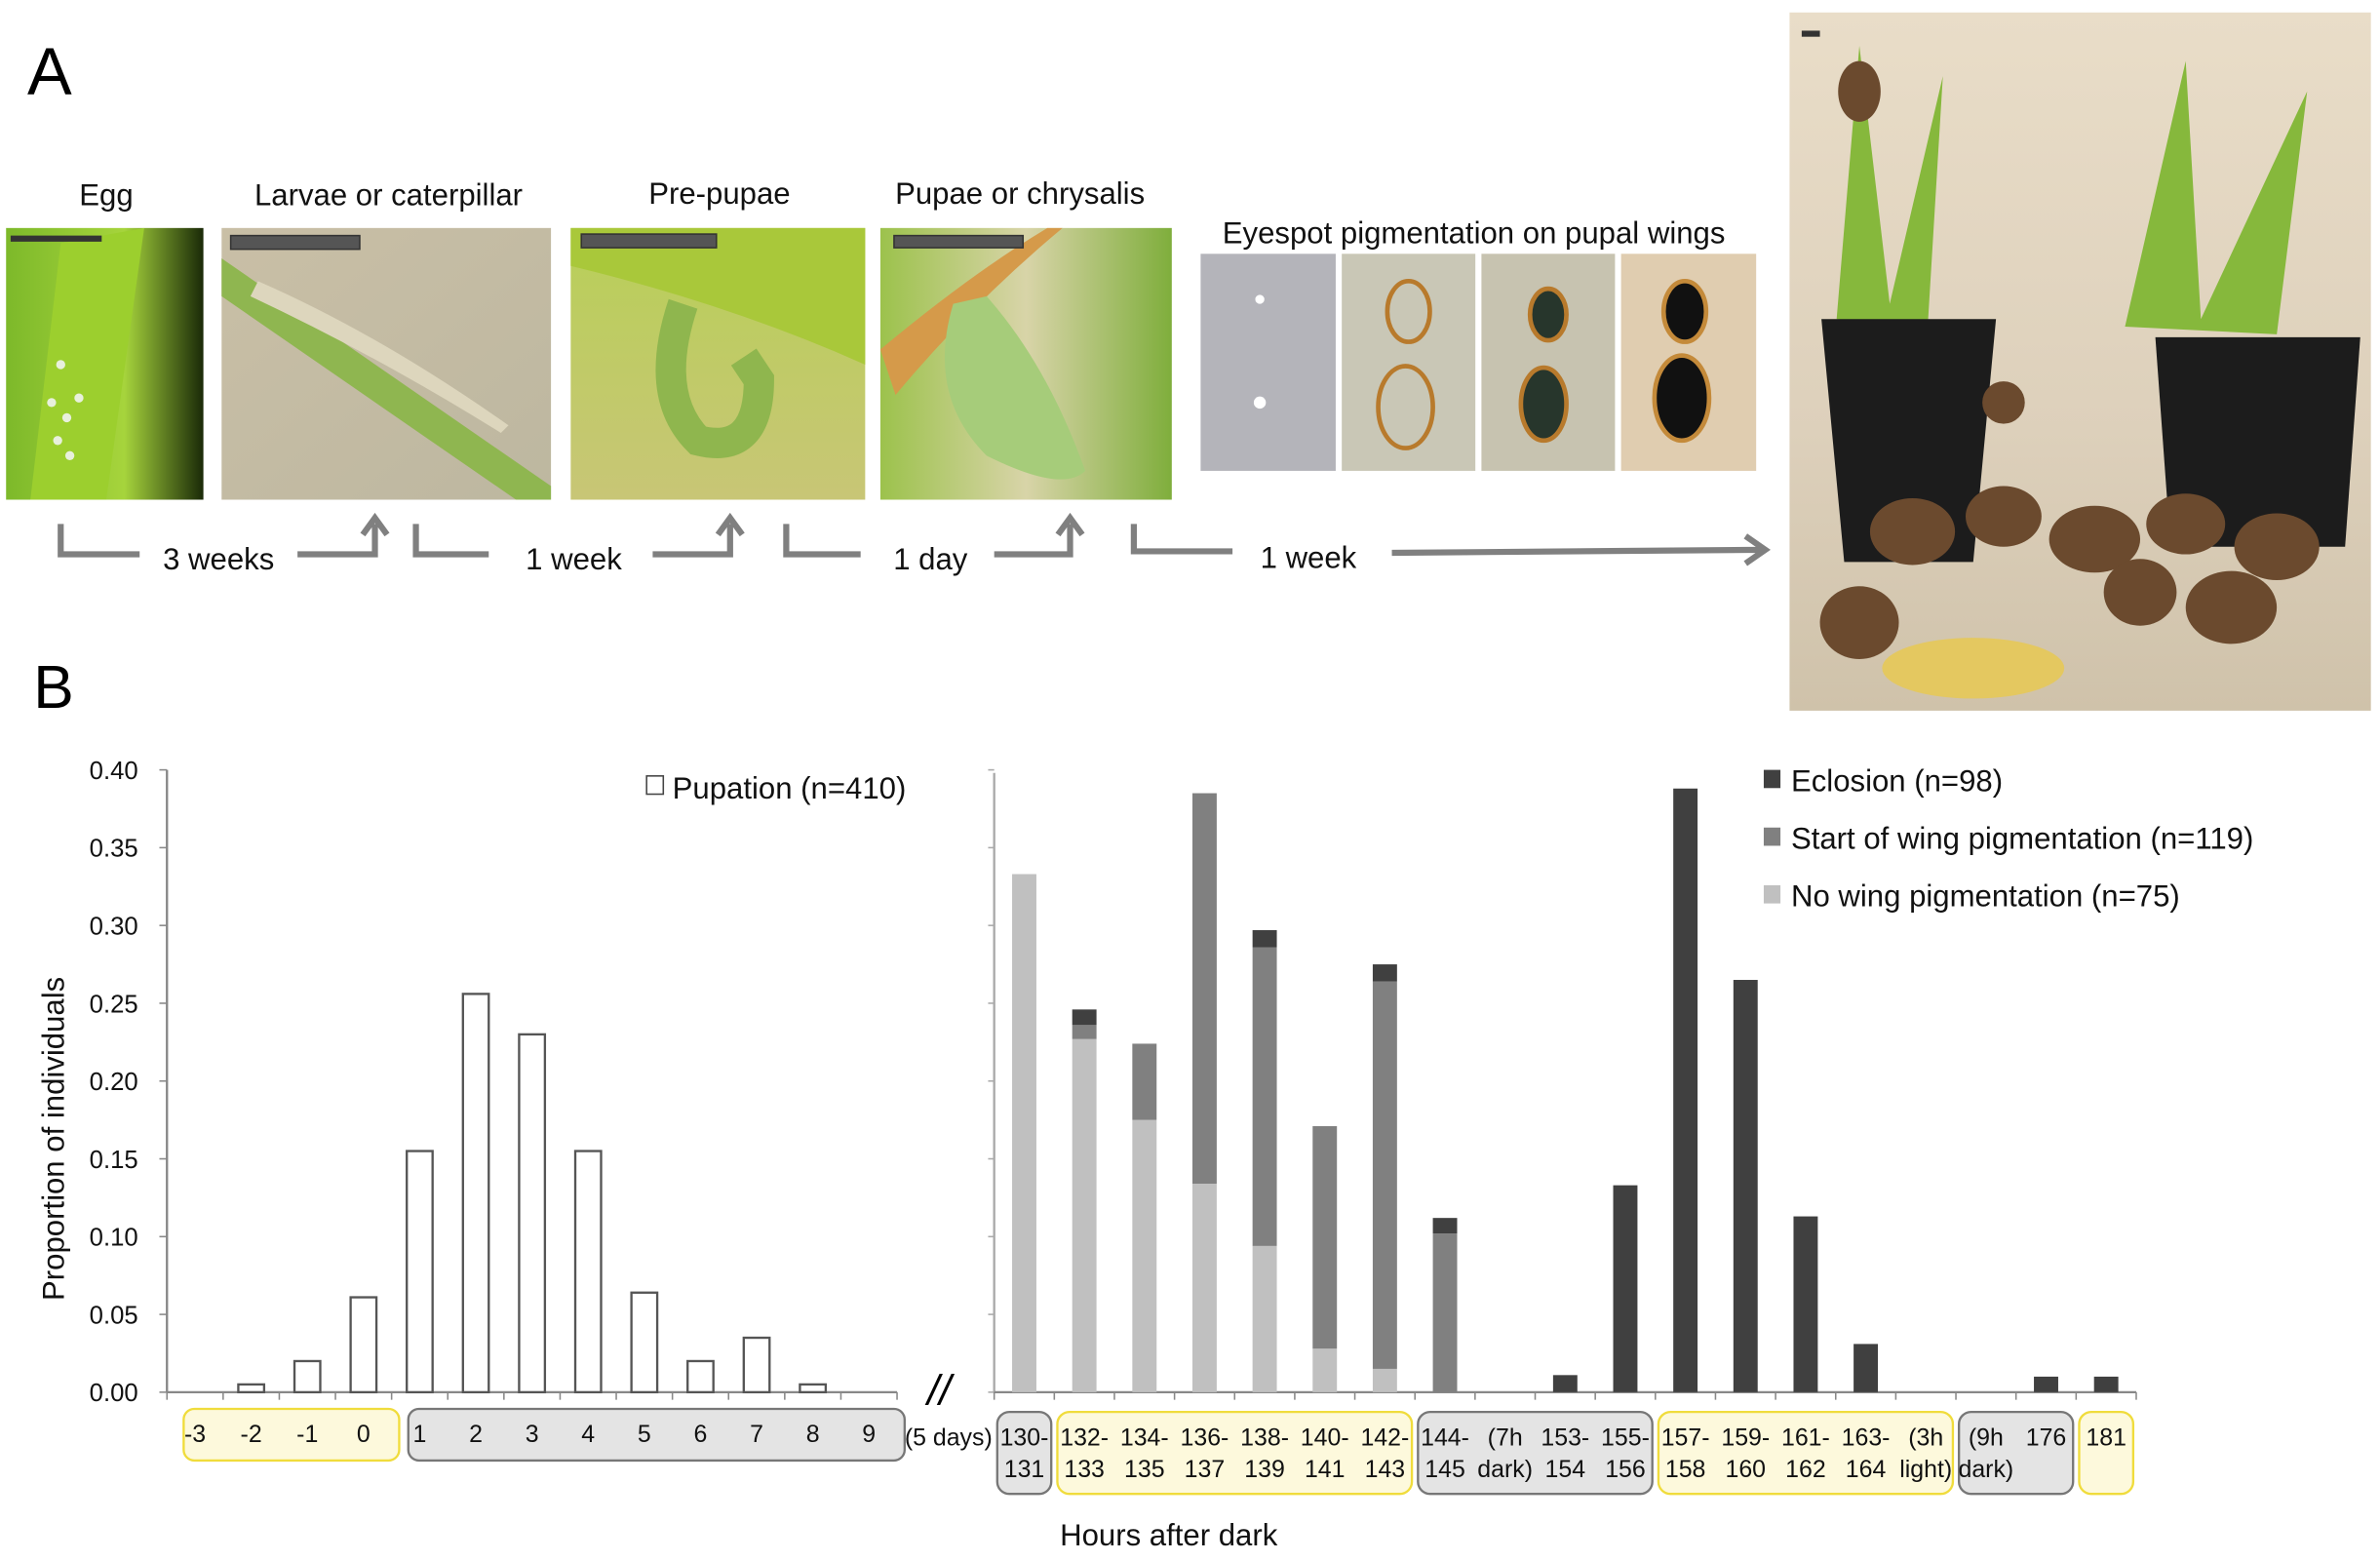  What do you see at coordinates (105, 363) in the screenshot?
I see `egg-photo` at bounding box center [105, 363].